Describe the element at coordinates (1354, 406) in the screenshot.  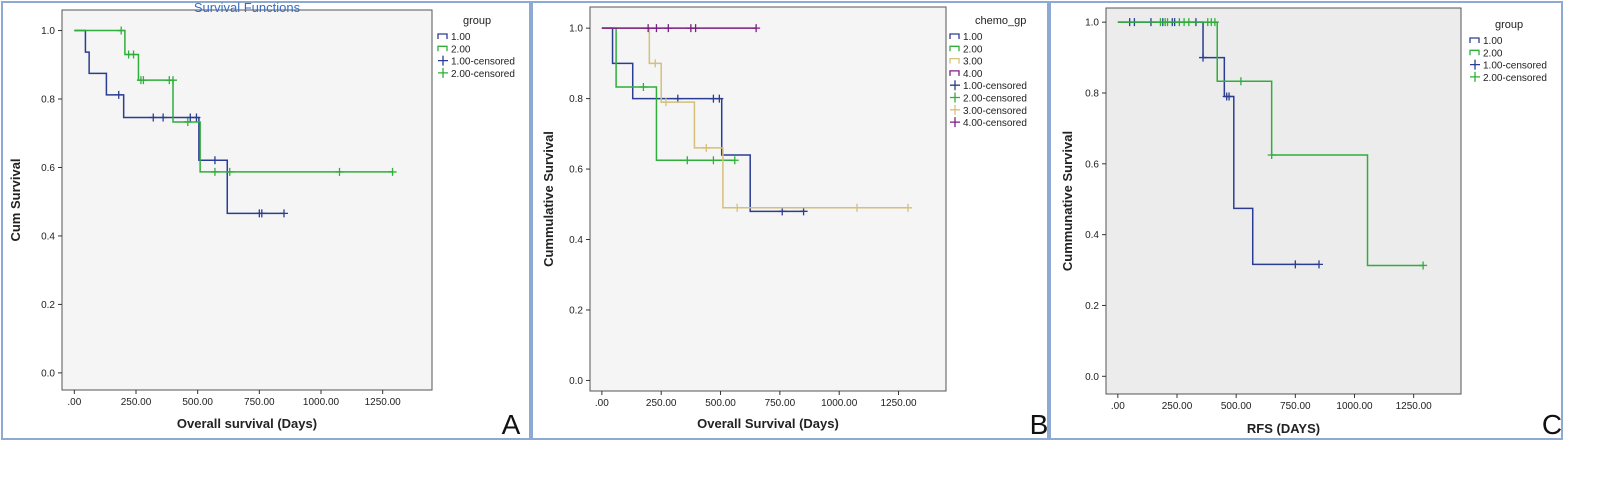
I see `x-tick-label: 1000.00` at that location.